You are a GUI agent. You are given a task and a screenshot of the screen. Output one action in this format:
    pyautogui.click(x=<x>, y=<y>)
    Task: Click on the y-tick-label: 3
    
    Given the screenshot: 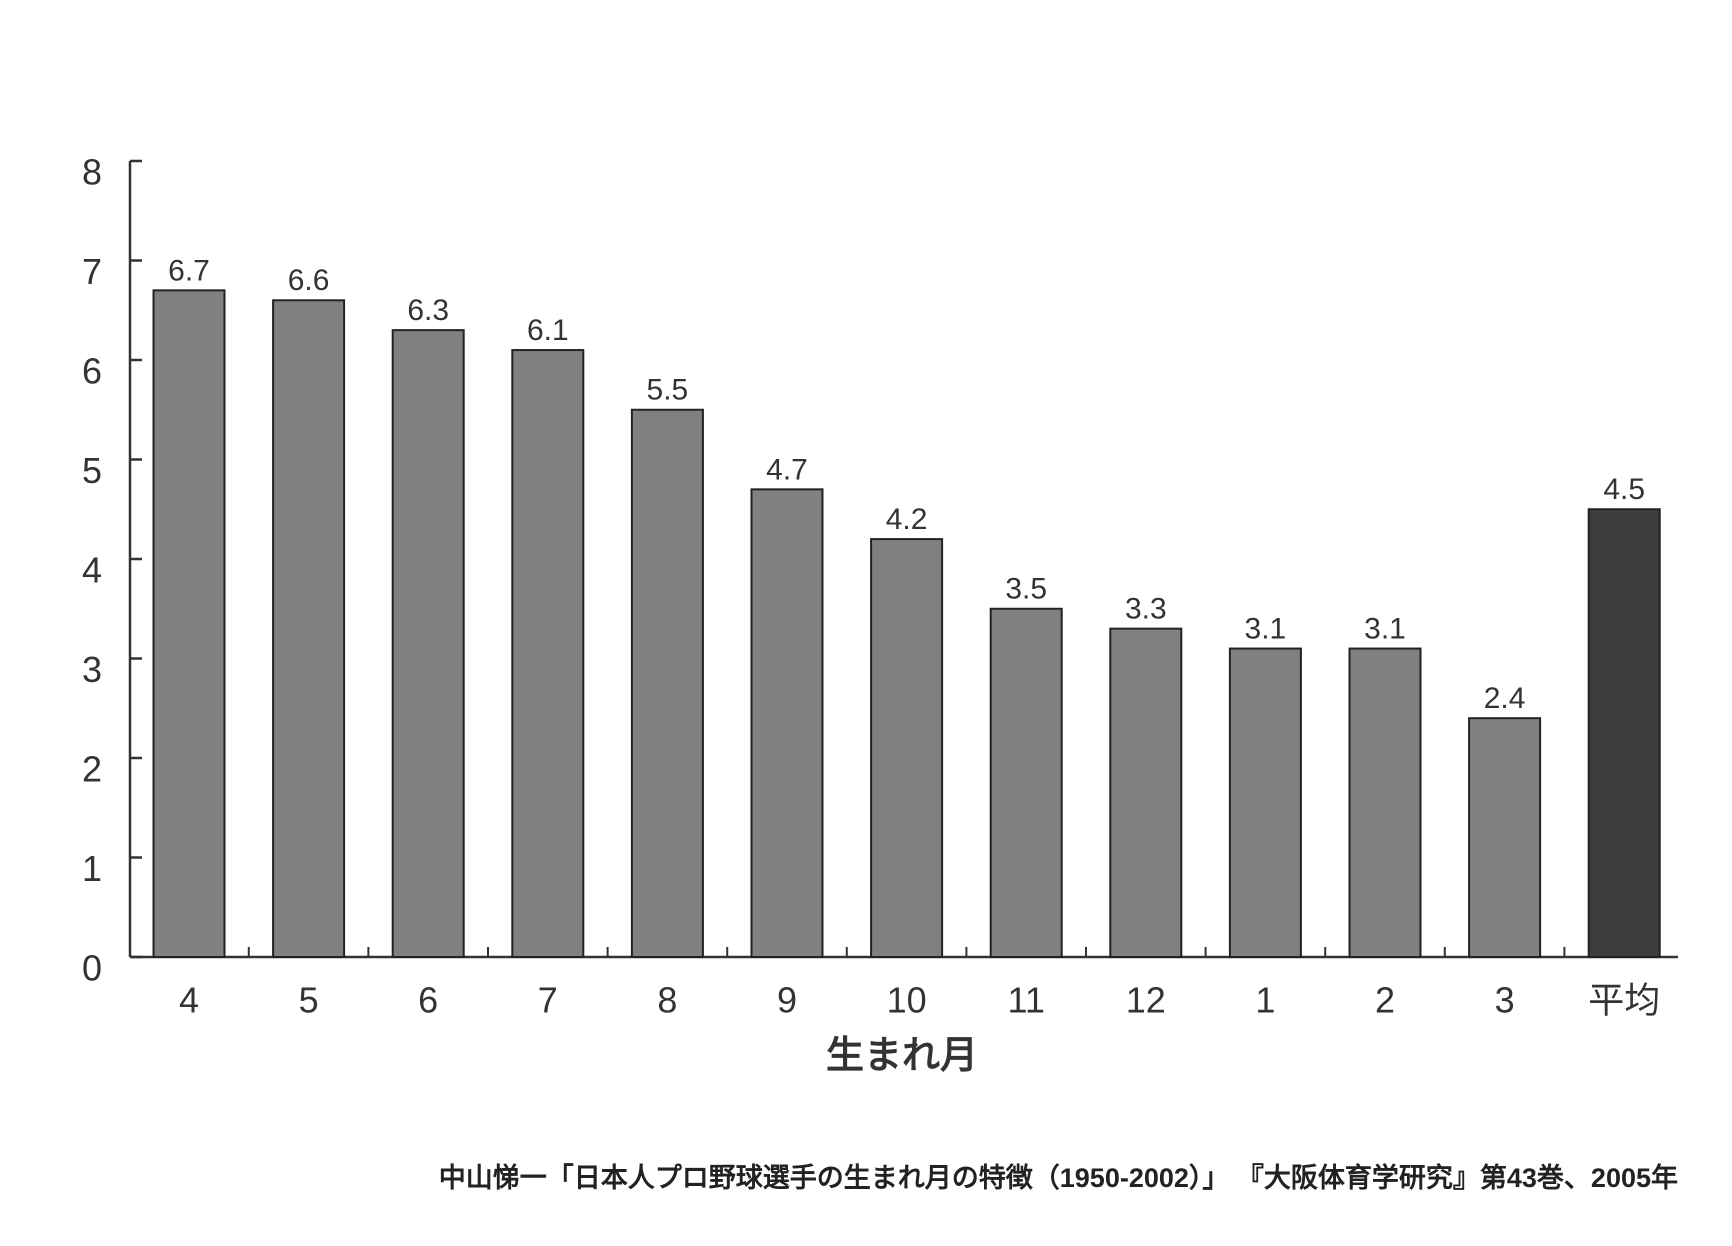 What is the action you would take?
    pyautogui.click(x=92, y=669)
    